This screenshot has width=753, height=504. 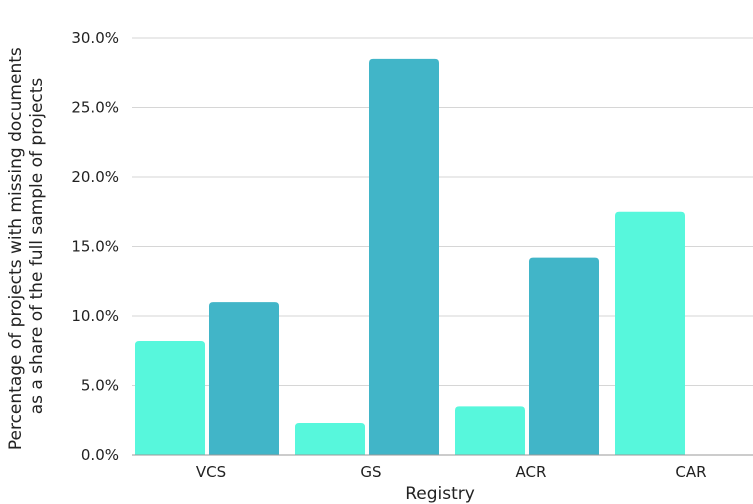 I want to click on y-tick-label: 20.0%, so click(x=95, y=177).